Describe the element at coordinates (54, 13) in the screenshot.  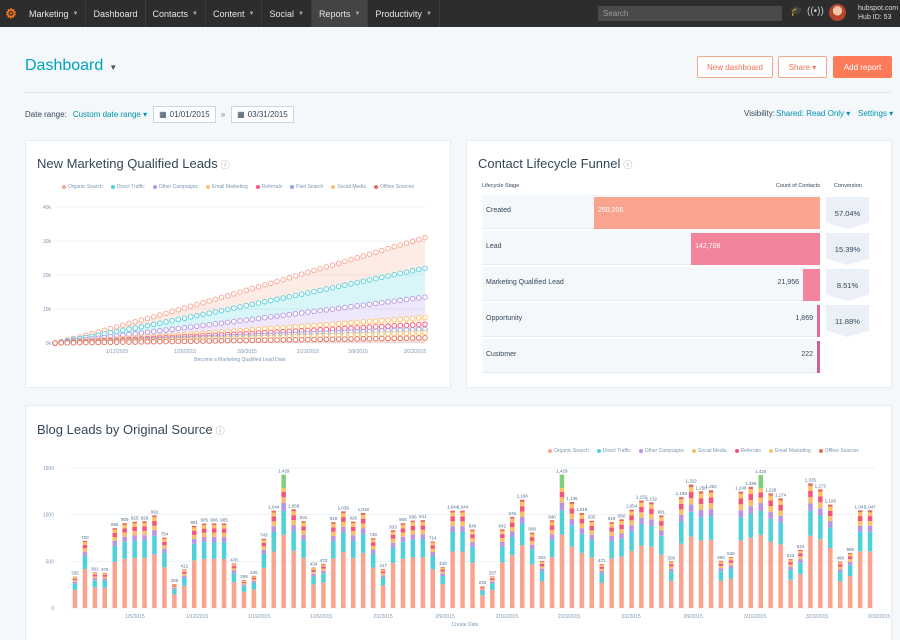
I see `nav-item-marketing: Marketing ▼` at that location.